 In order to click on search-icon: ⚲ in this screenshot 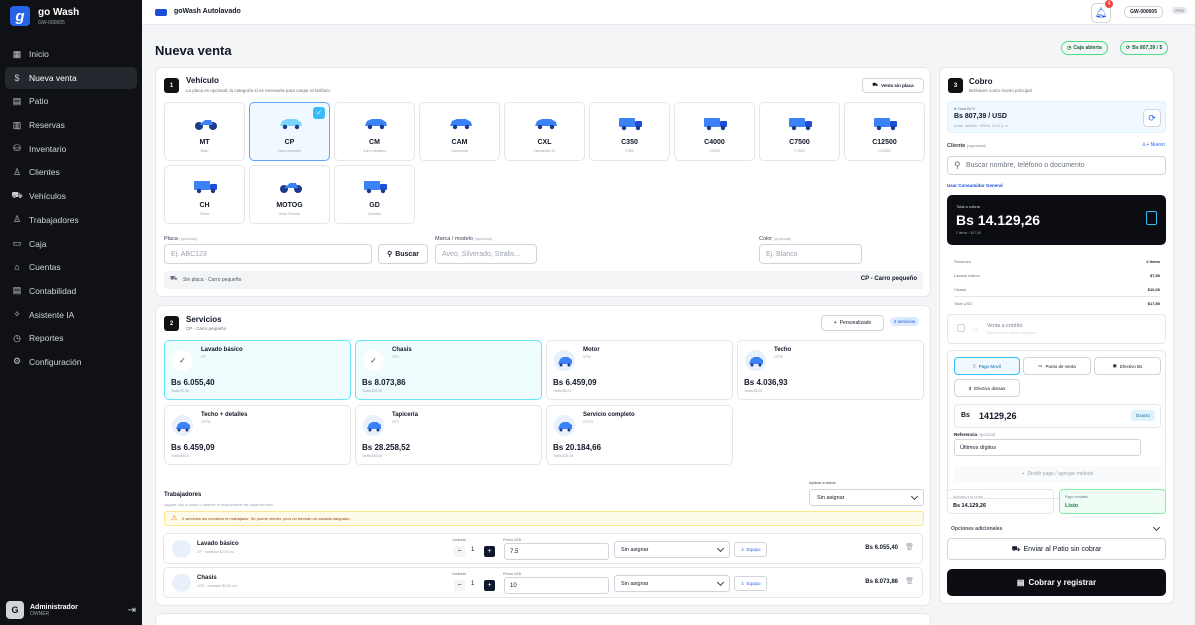, I will do `click(390, 254)`.